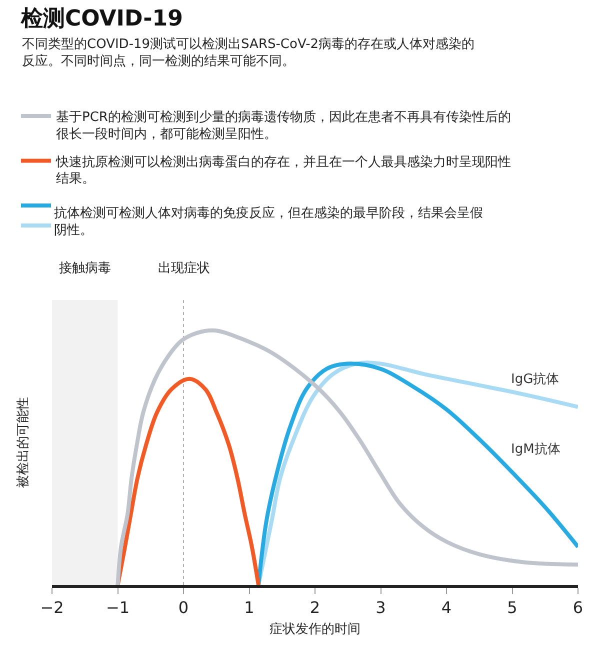  What do you see at coordinates (52, 608) in the screenshot?
I see `x-tick-label: −2` at bounding box center [52, 608].